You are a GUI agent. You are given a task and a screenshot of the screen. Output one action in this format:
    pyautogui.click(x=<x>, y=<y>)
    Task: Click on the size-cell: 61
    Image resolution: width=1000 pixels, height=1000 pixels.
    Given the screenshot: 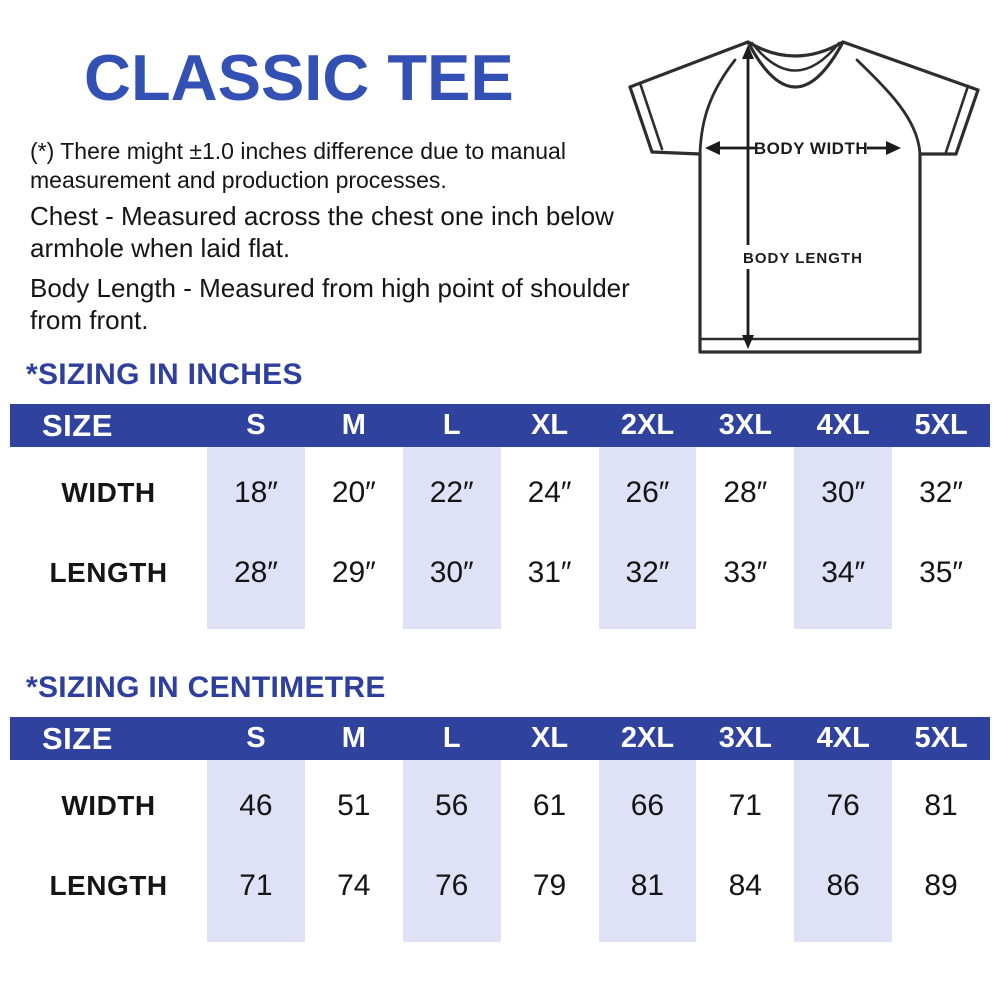 What is the action you would take?
    pyautogui.click(x=549, y=805)
    